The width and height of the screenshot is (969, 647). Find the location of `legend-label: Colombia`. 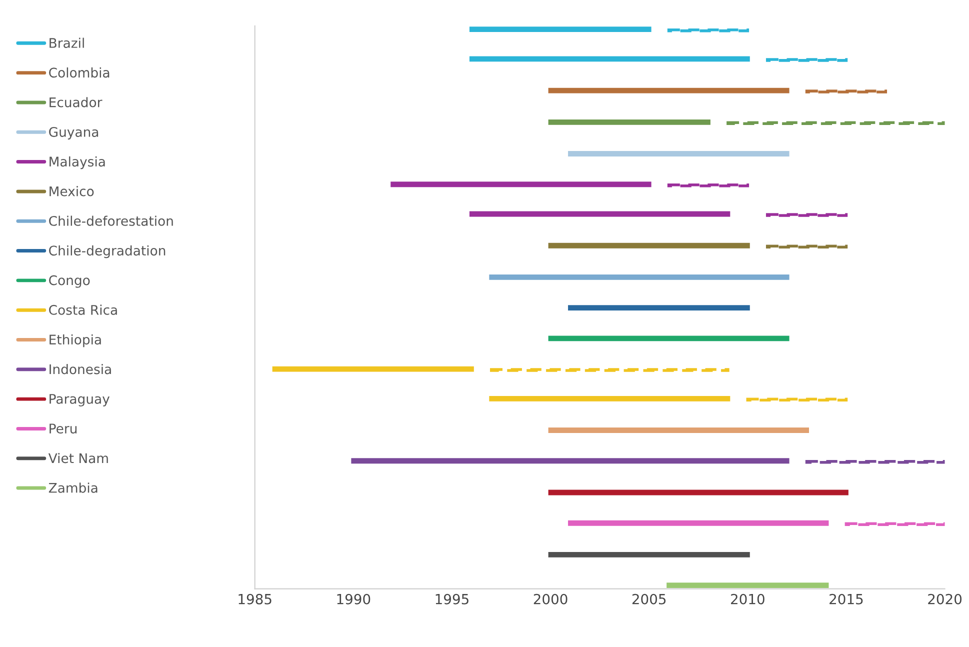

legend-label: Colombia is located at coordinates (79, 72).